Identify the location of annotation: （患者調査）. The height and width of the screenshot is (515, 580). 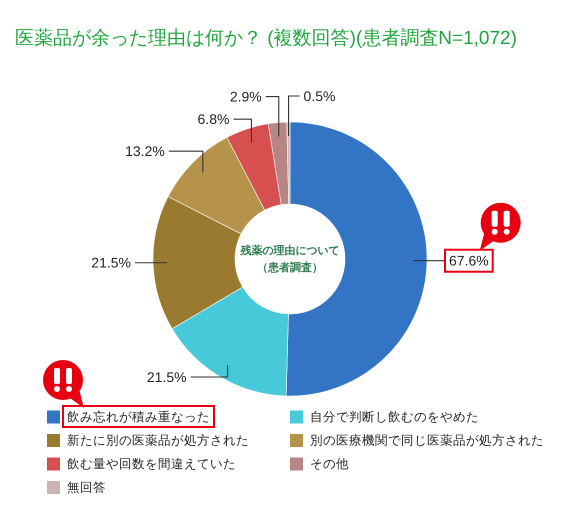
(290, 268).